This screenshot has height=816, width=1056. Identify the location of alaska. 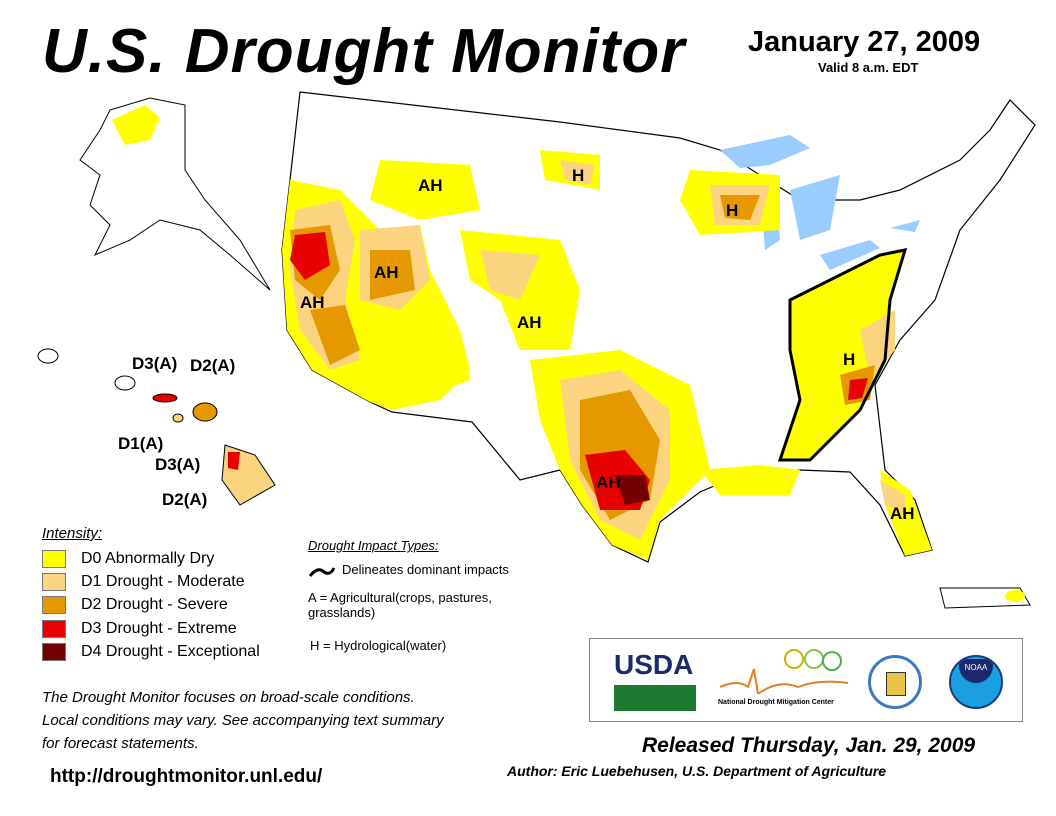
(175, 194).